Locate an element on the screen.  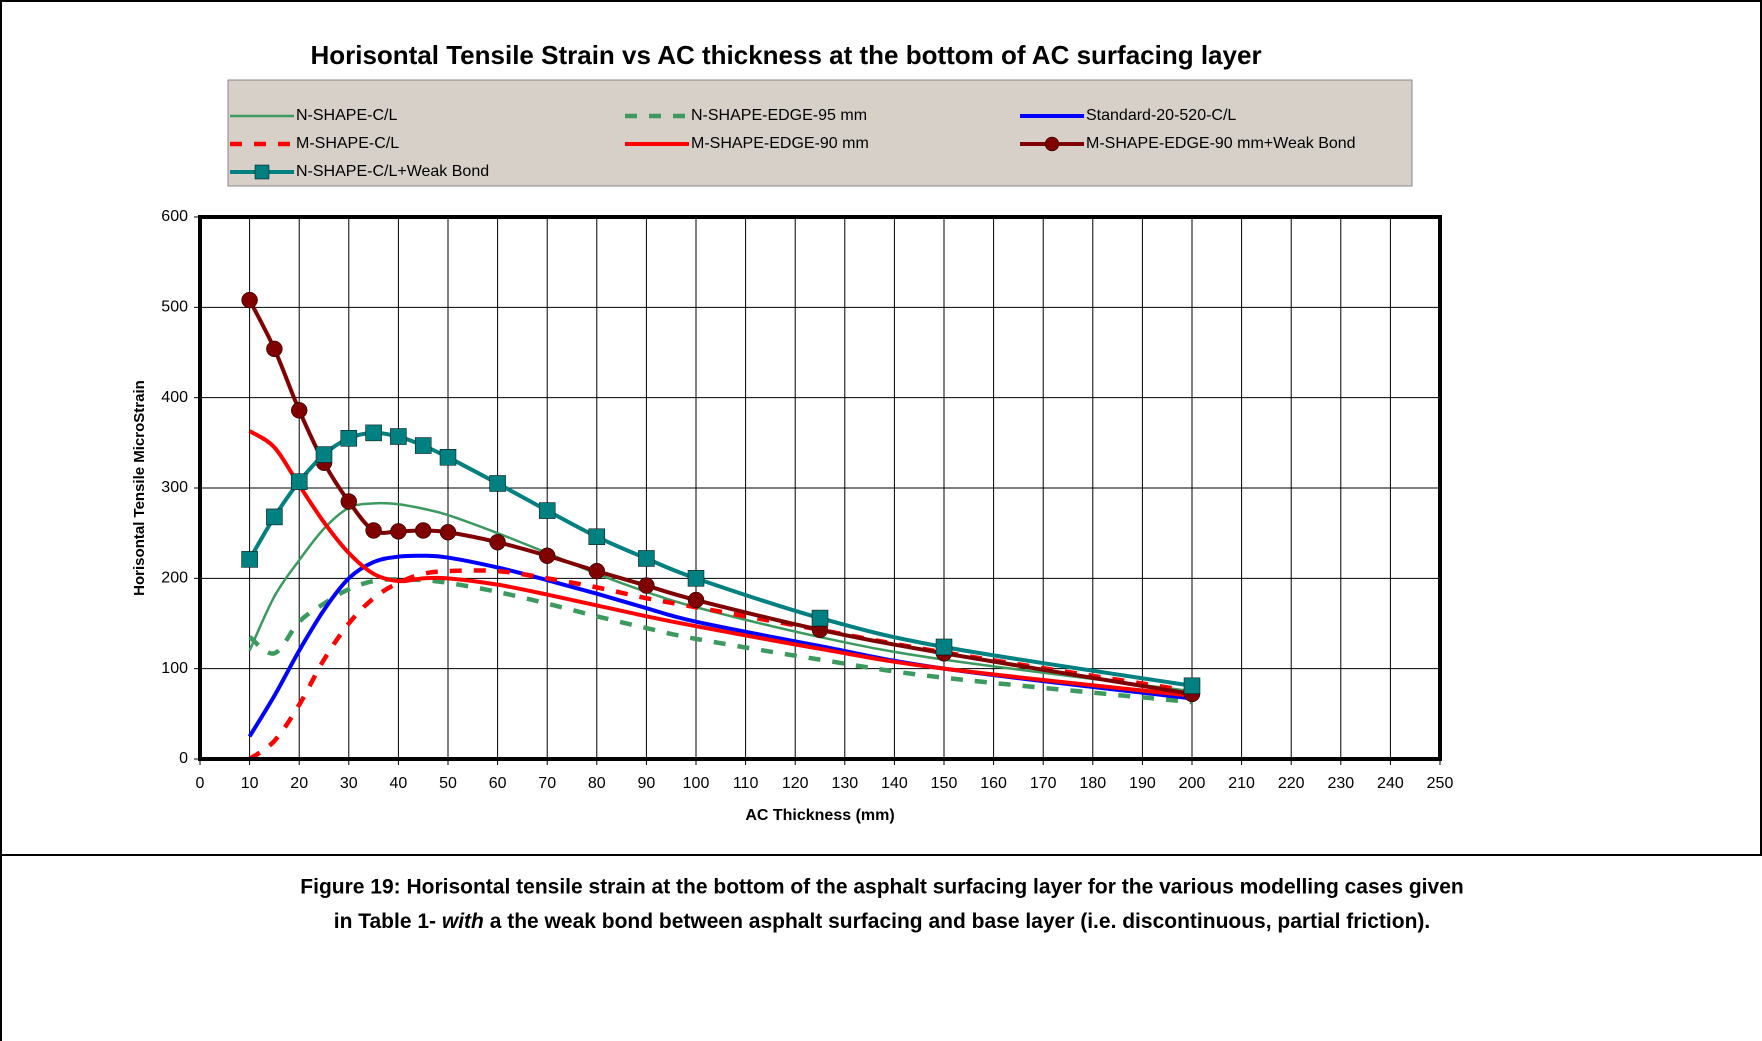
x-tick-label: 70 is located at coordinates (547, 783).